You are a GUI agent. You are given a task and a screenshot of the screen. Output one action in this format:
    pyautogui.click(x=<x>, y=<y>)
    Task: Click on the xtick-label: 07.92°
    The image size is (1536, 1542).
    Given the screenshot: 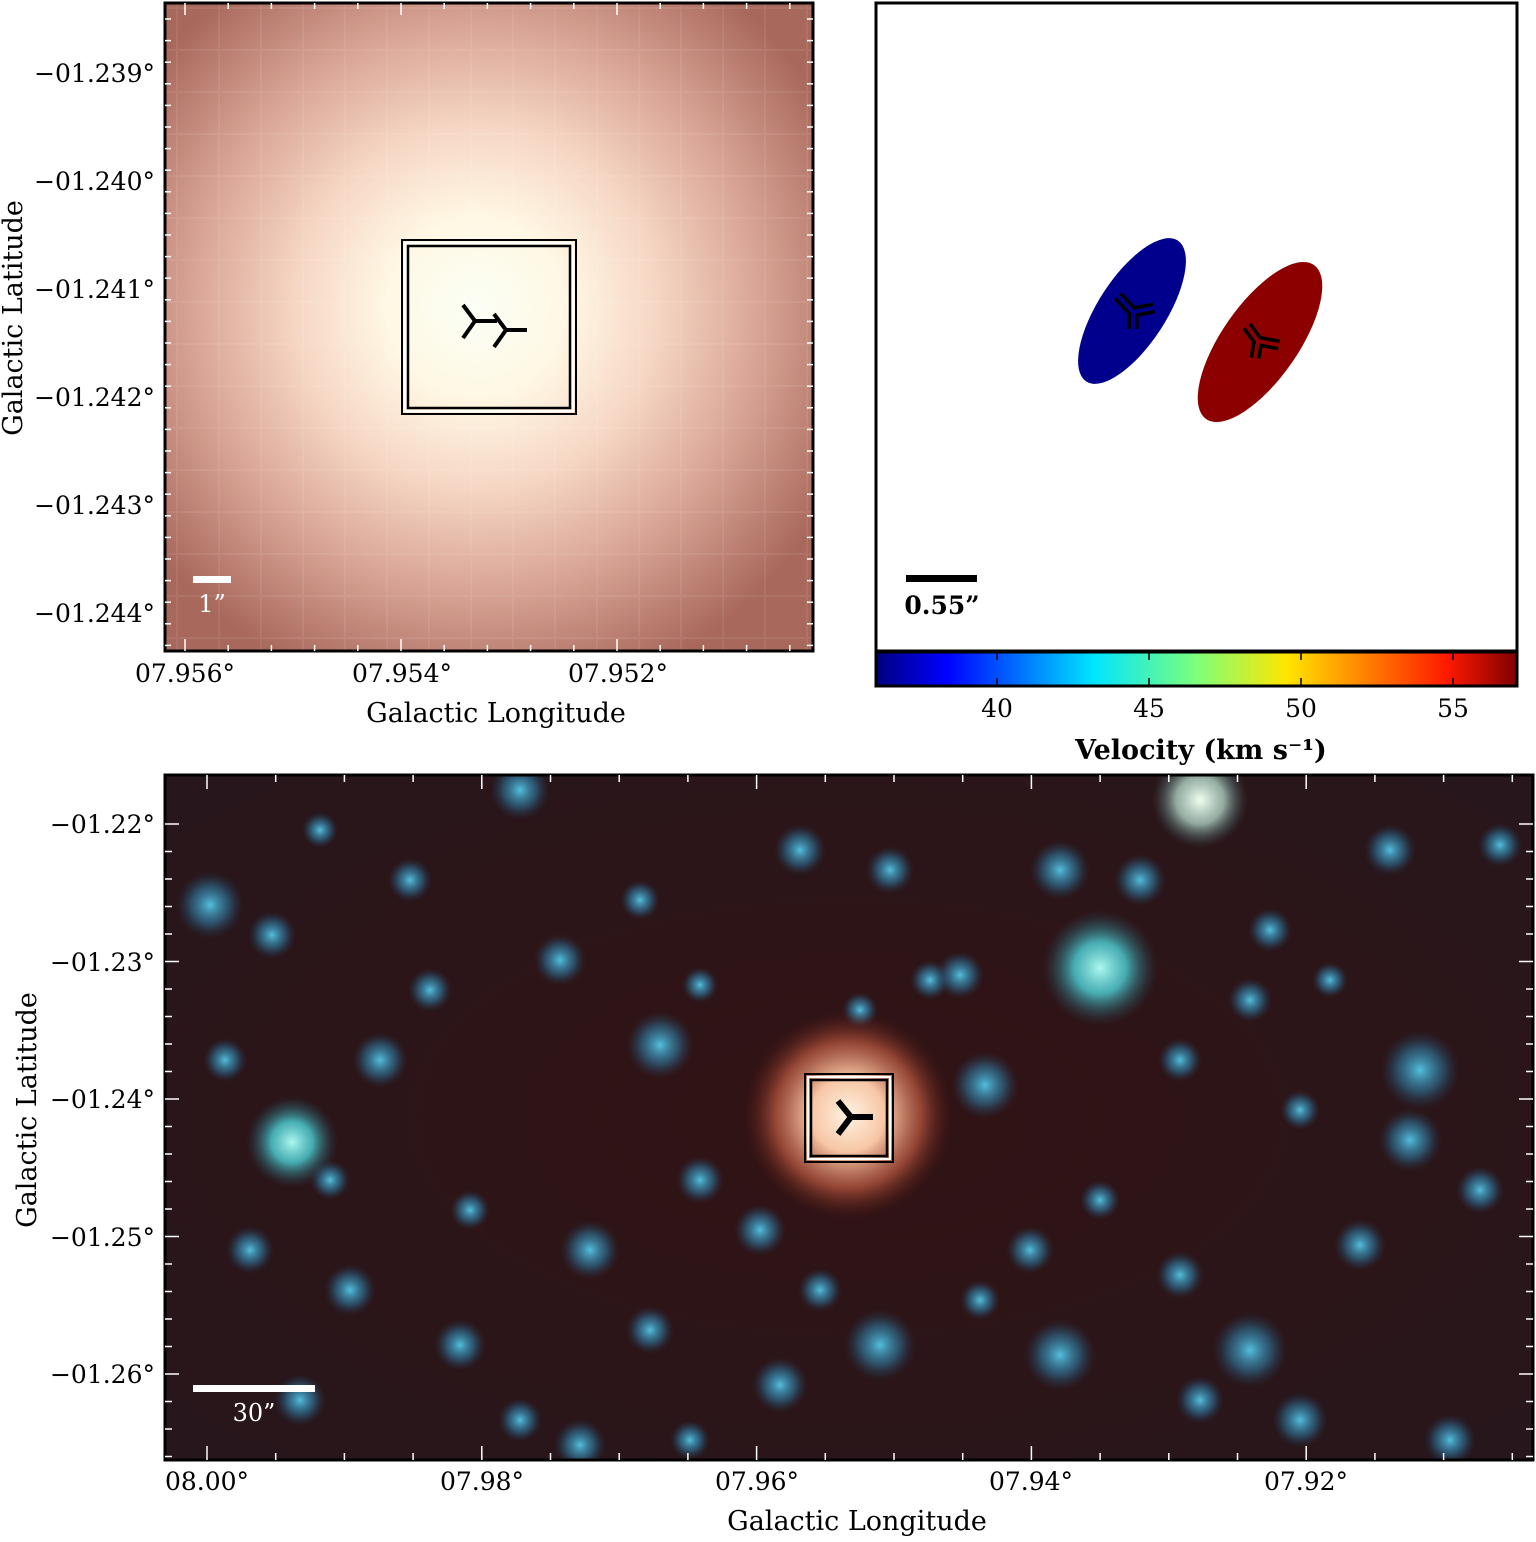 What is the action you would take?
    pyautogui.click(x=1306, y=1481)
    